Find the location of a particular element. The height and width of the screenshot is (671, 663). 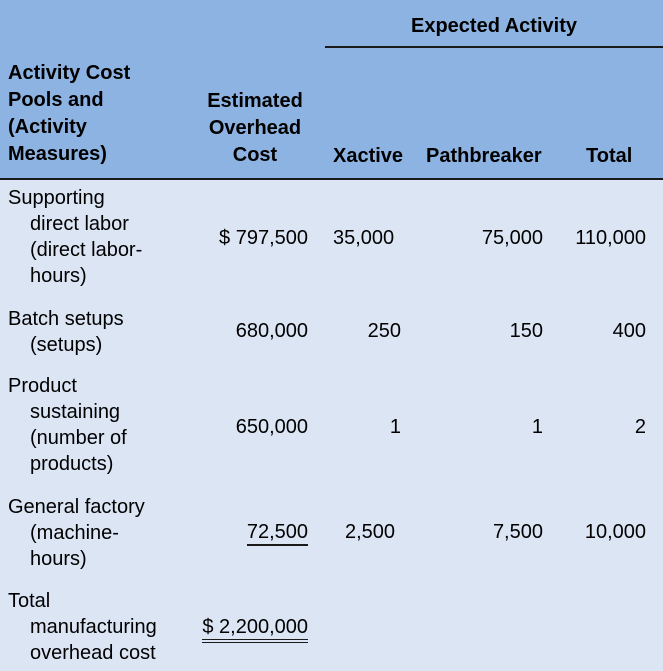

heading-line: Measures) is located at coordinates (57, 154).